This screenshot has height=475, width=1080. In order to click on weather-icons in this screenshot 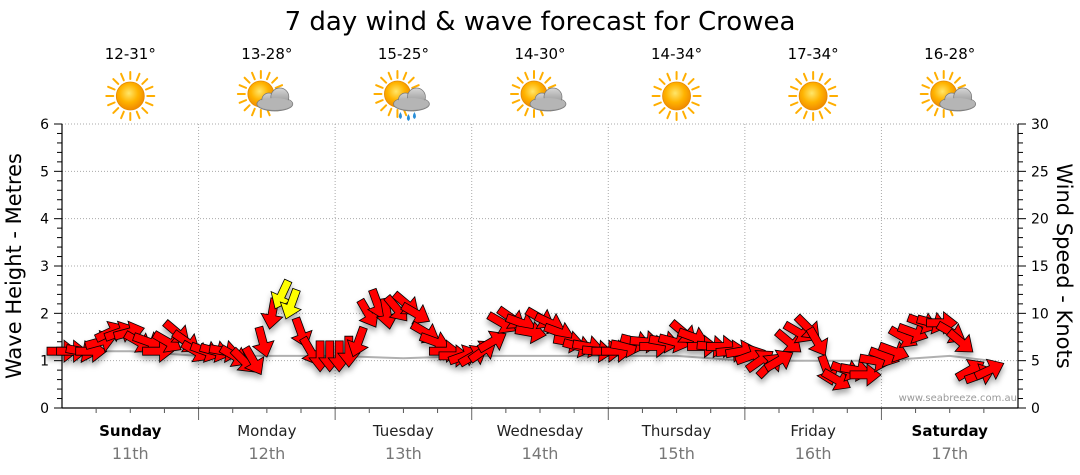, I will do `click(541, 95)`.